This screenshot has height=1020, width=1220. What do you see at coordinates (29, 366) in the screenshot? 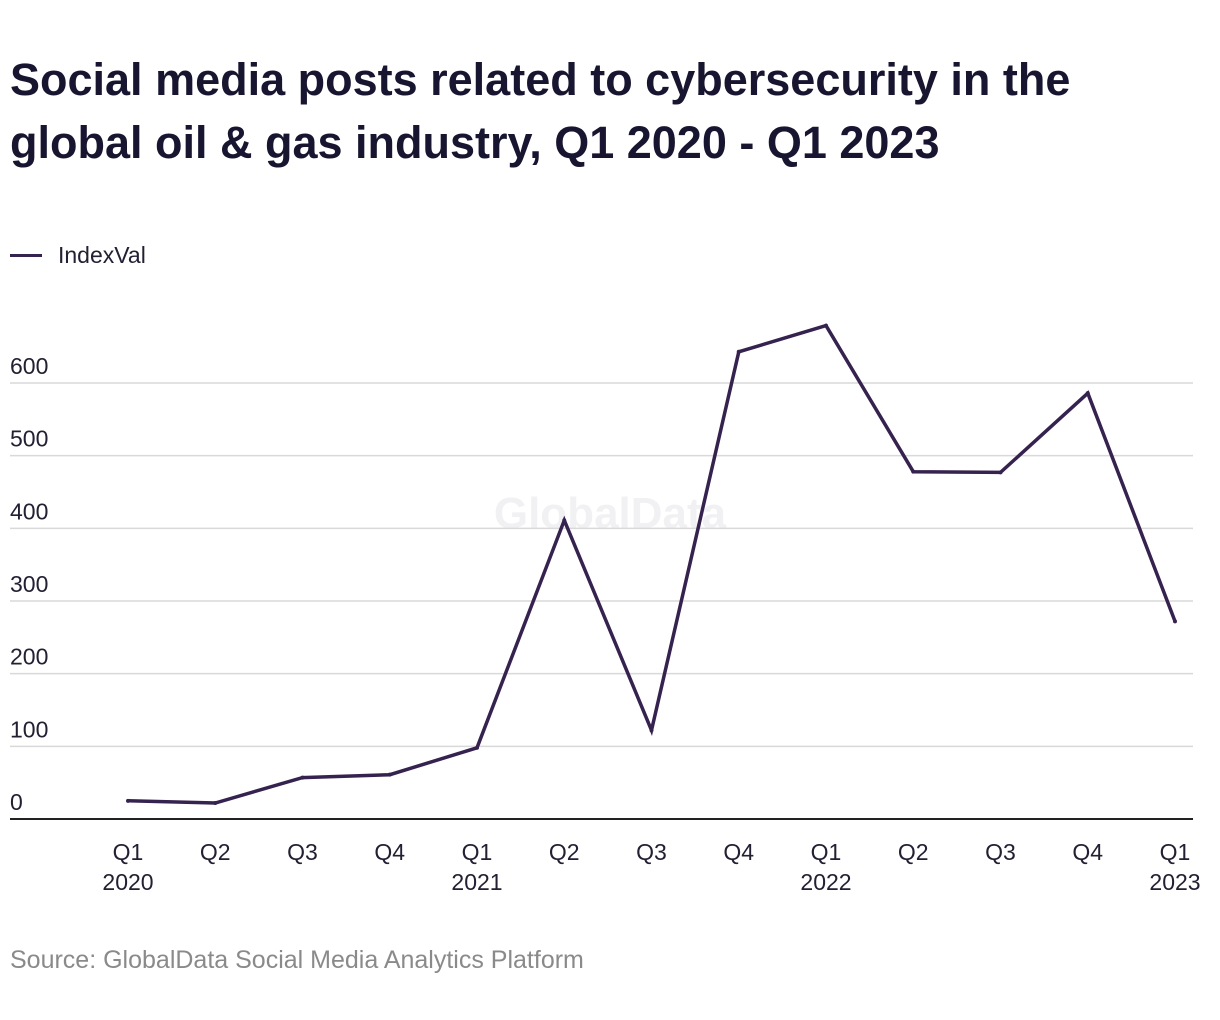
I see `y-tick-label-600: 600` at bounding box center [29, 366].